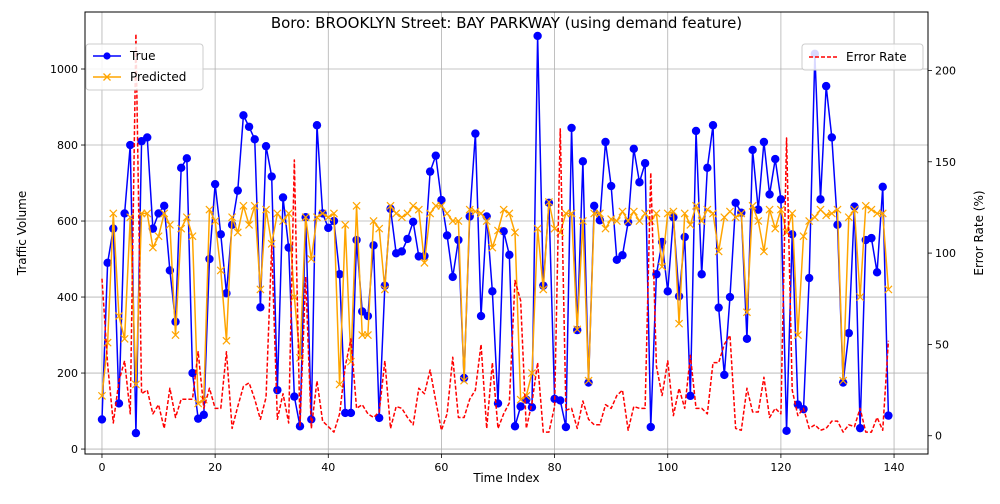 Image resolution: width=1000 pixels, height=504 pixels. I want to click on x-axis-label: Time Index, so click(505, 478).